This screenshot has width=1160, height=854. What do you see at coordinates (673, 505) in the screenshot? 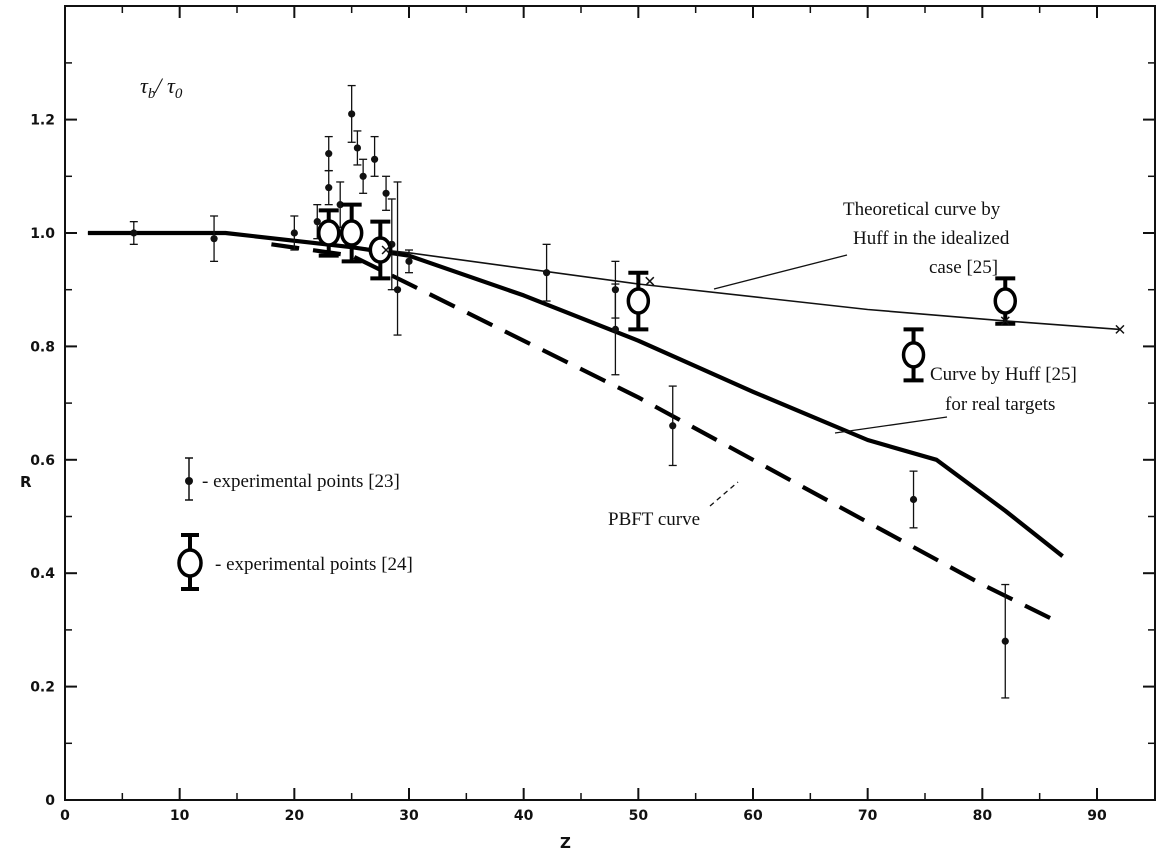
I see `annotation-pbft: PBFT curve` at bounding box center [673, 505].